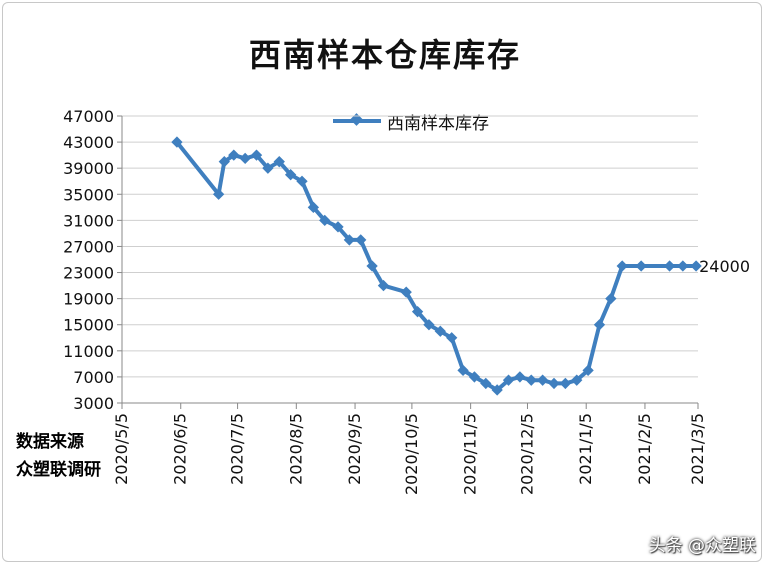 The width and height of the screenshot is (770, 568). I want to click on x-tick-label: 2020/9/5, so click(354, 449).